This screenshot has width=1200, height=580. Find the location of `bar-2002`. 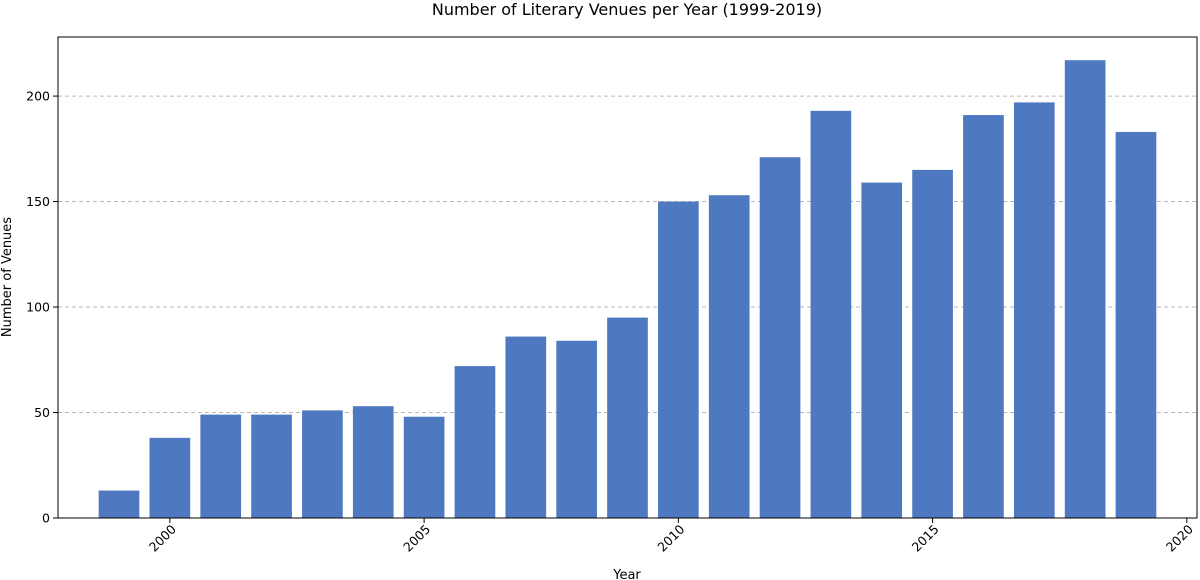

bar-2002 is located at coordinates (271, 466).